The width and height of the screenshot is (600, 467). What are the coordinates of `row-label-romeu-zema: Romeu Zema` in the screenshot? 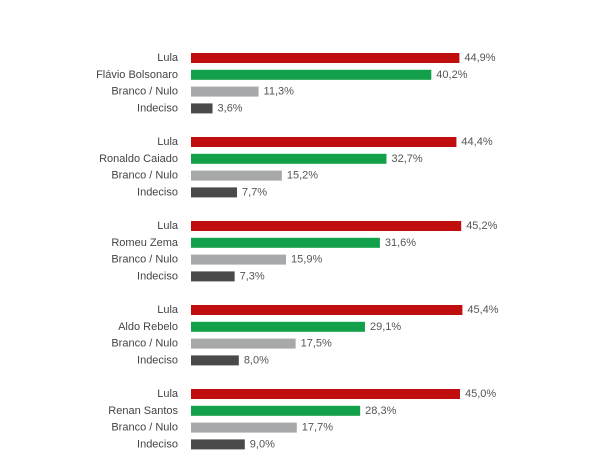 It's located at (145, 243).